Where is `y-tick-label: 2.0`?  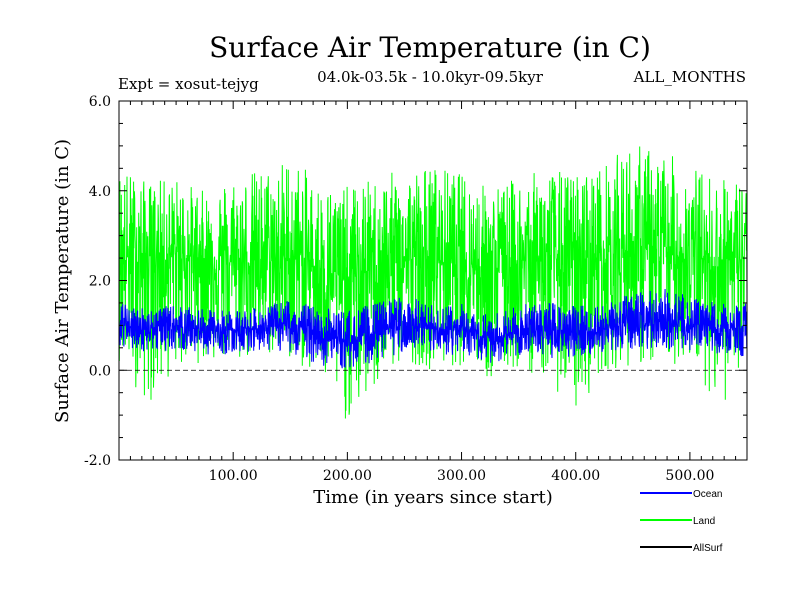
y-tick-label: 2.0 is located at coordinates (100, 282).